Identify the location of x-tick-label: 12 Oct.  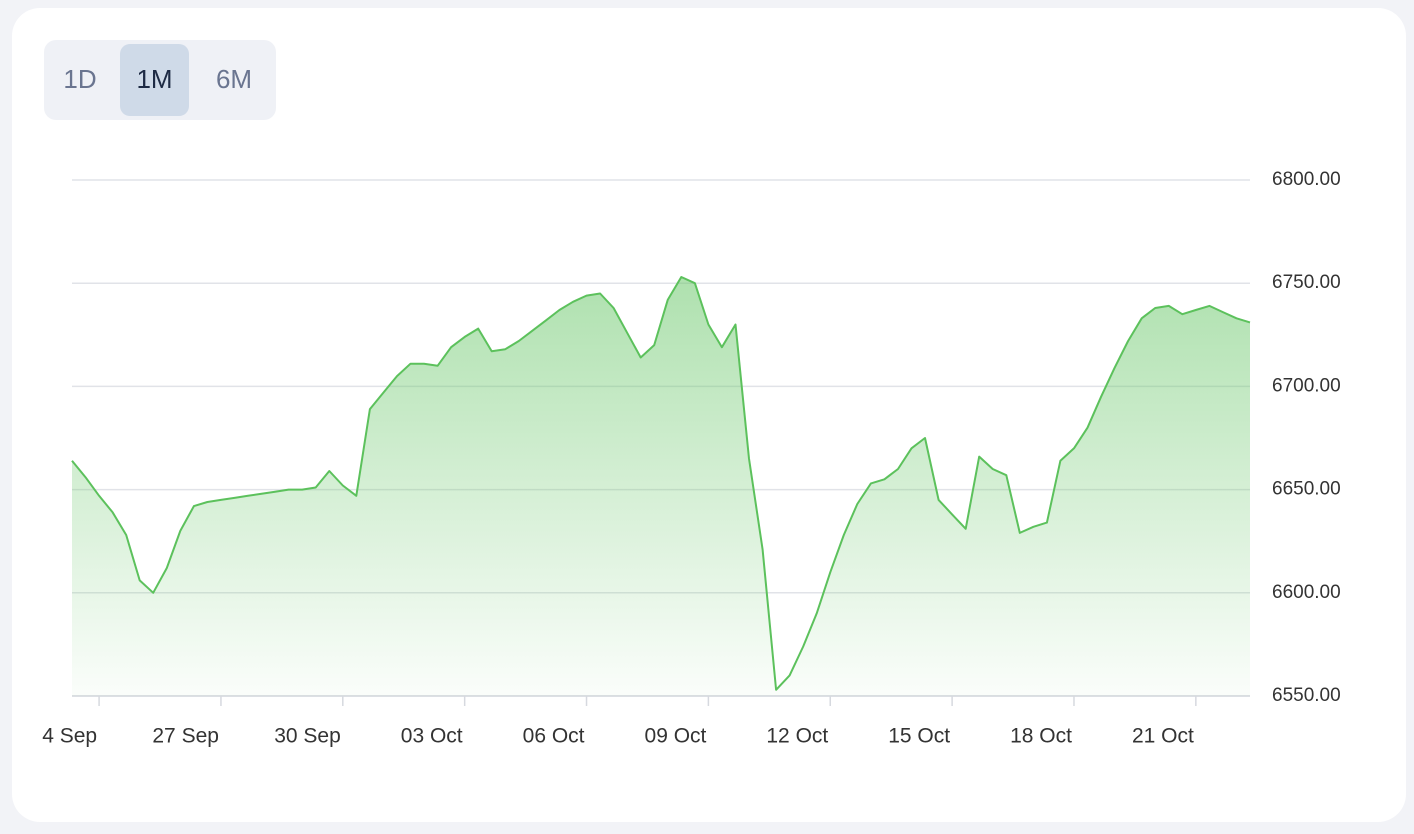
(797, 736).